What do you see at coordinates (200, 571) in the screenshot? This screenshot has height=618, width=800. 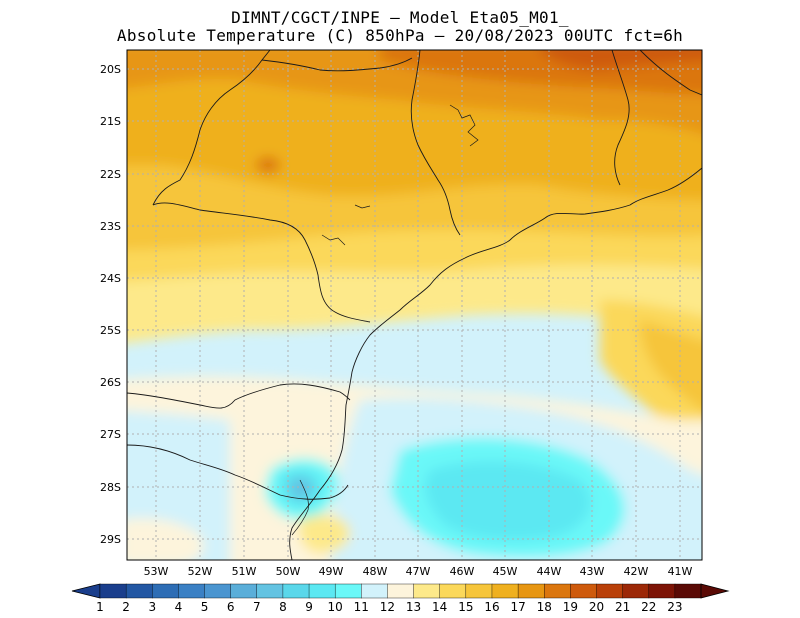 I see `lon-label: 52W` at bounding box center [200, 571].